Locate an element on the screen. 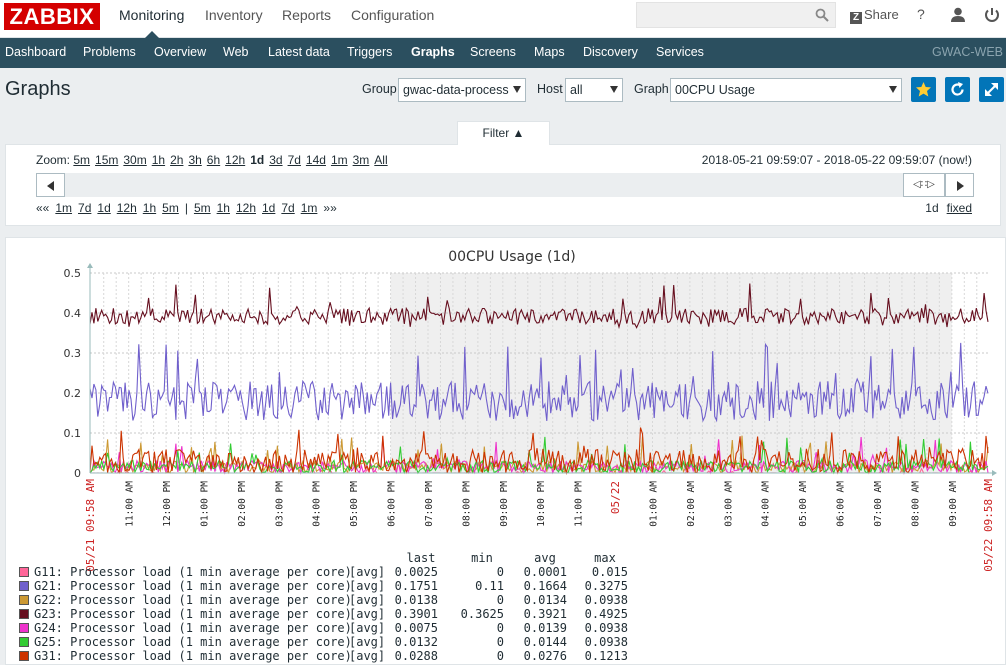 This screenshot has width=1006, height=665. group-select: gwac-data-process is located at coordinates (462, 90).